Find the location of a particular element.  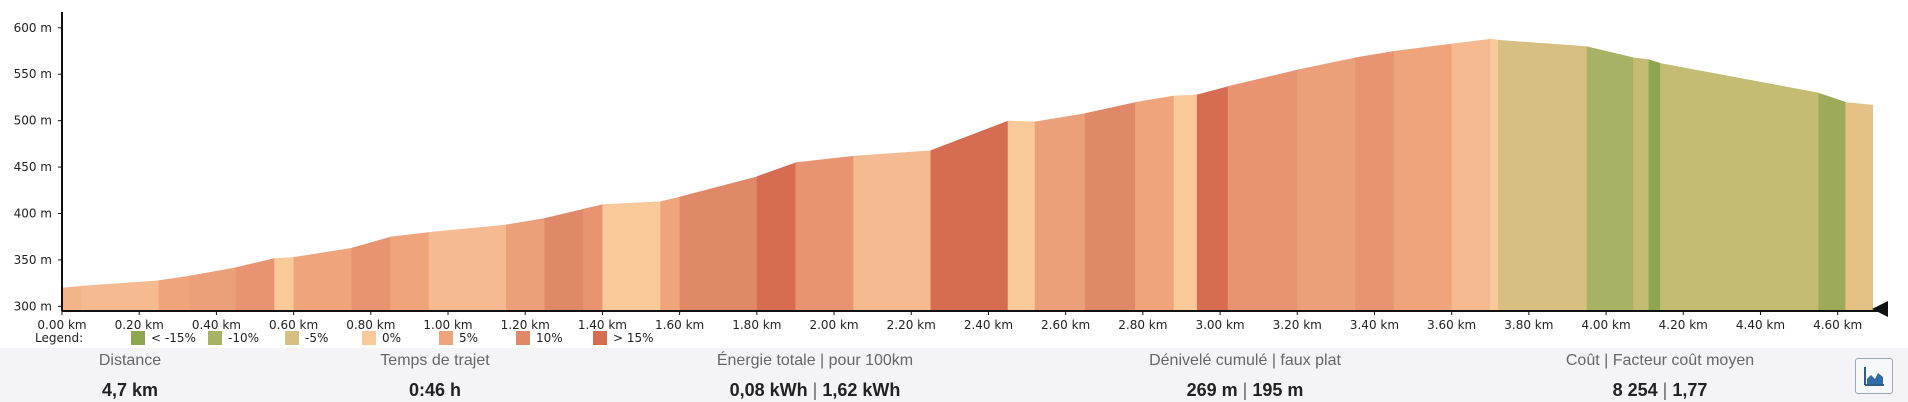

y-tick-label: 550 m is located at coordinates (33, 74).